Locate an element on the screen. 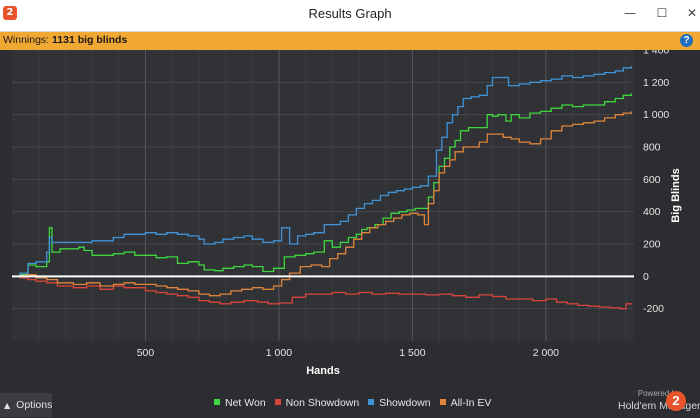  caret-up-icon: ▲ is located at coordinates (7, 405).